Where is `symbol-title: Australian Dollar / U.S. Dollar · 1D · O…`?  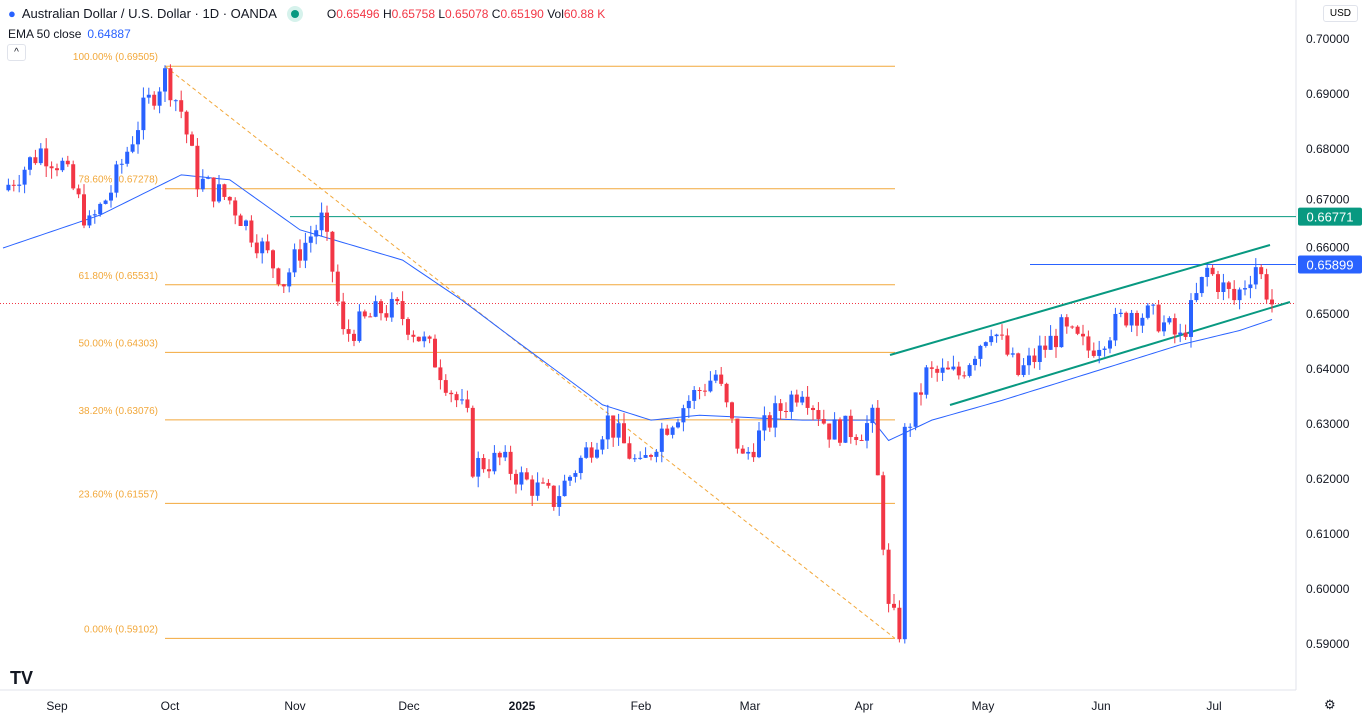
symbol-title: Australian Dollar / U.S. Dollar · 1D · O… is located at coordinates (149, 13).